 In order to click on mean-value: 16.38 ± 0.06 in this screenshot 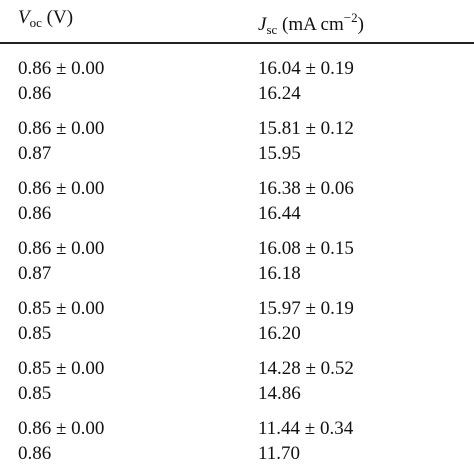, I will do `click(306, 188)`.